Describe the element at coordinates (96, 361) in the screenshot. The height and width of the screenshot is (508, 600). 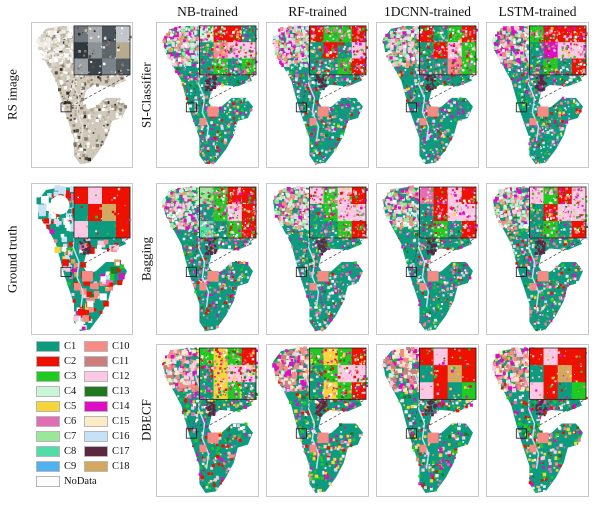
I see `legend-swatch-c11` at that location.